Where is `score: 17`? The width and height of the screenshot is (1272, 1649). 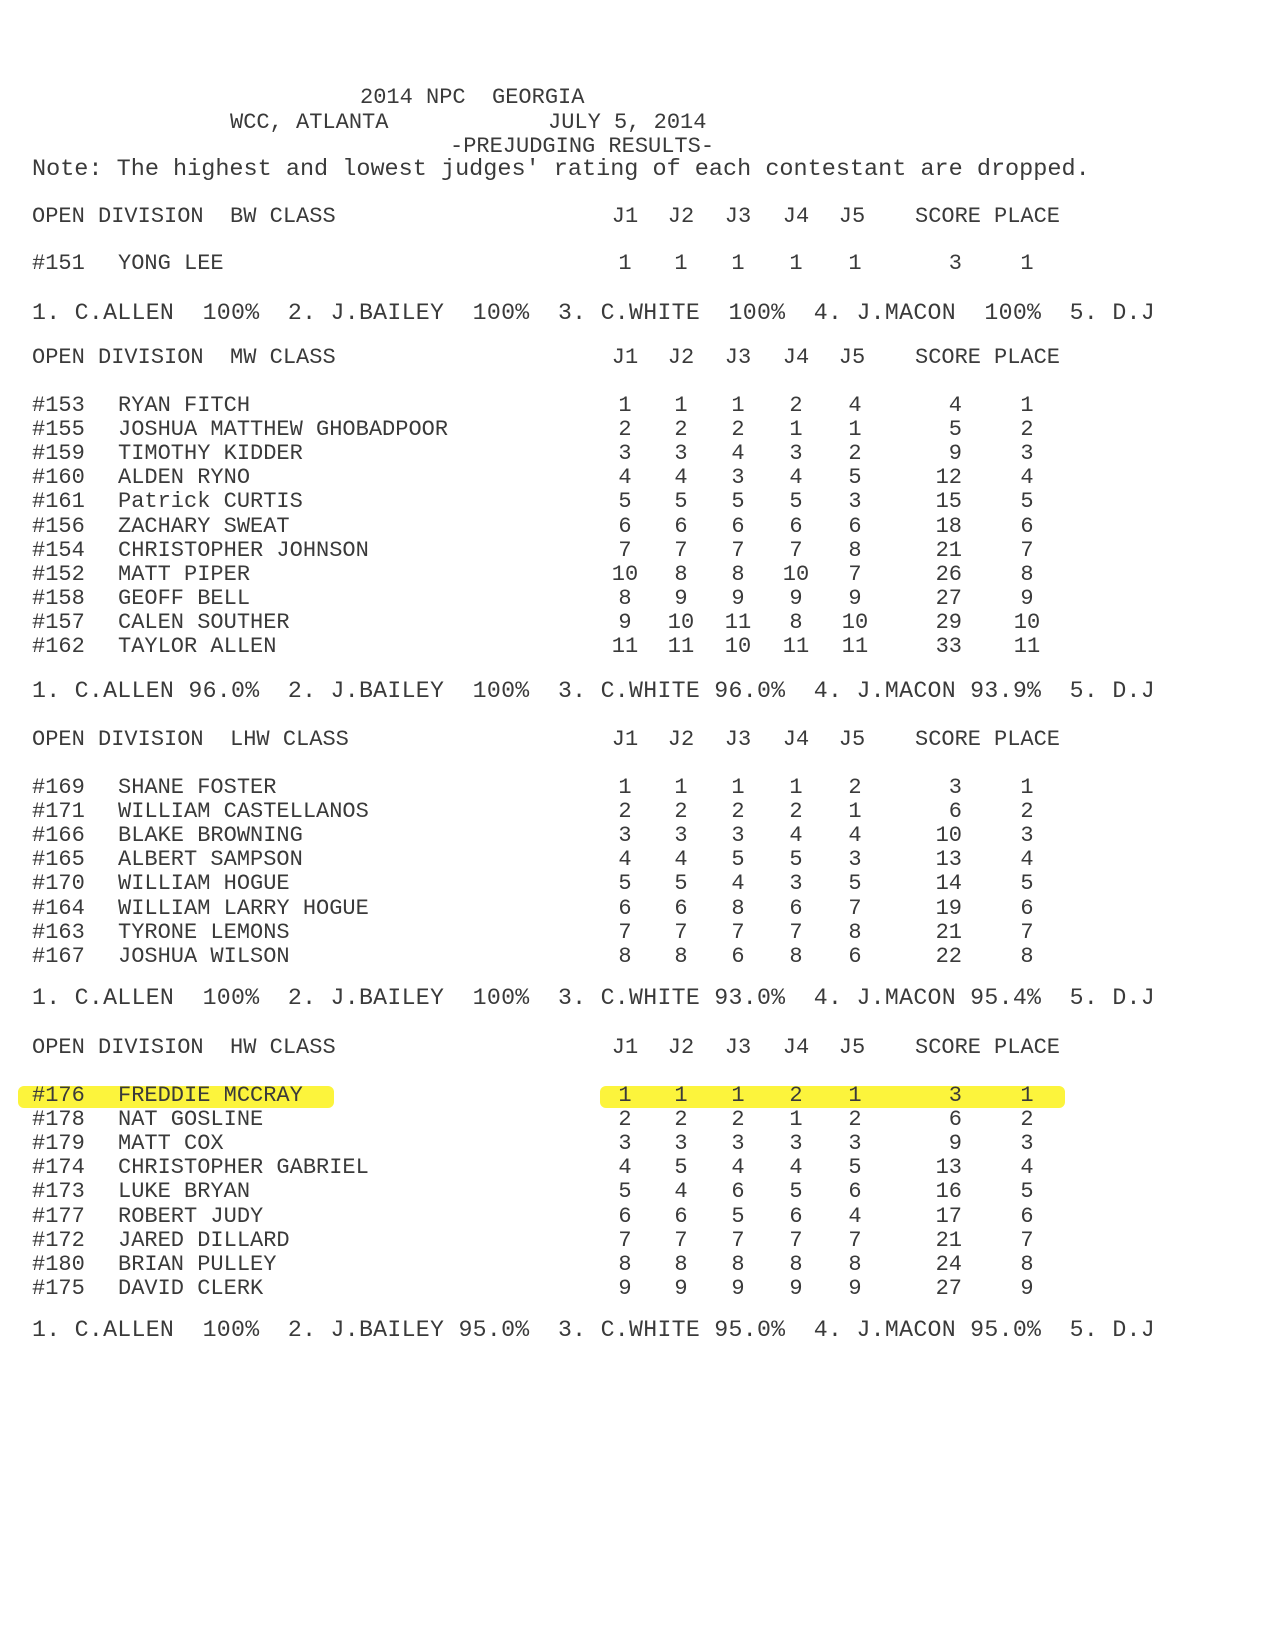 score: 17 is located at coordinates (948, 1216).